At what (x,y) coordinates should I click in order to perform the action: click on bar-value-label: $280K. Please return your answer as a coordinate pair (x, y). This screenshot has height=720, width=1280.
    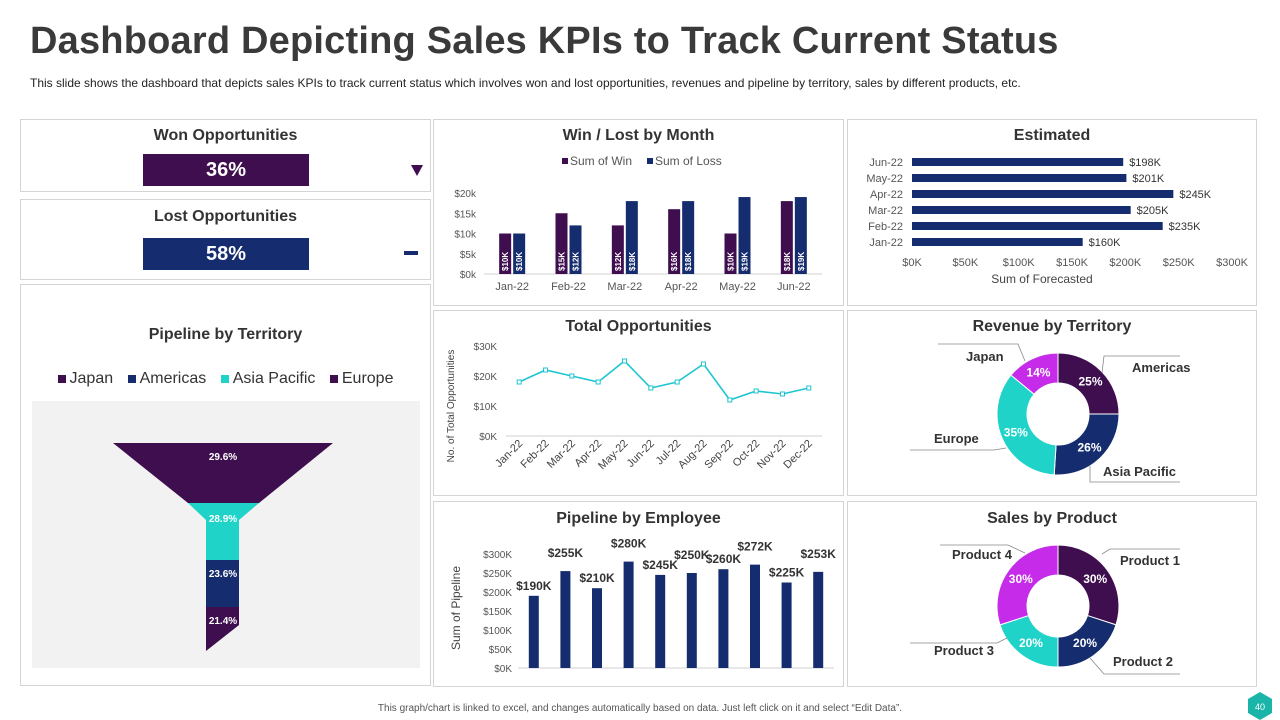
    Looking at the image, I should click on (629, 544).